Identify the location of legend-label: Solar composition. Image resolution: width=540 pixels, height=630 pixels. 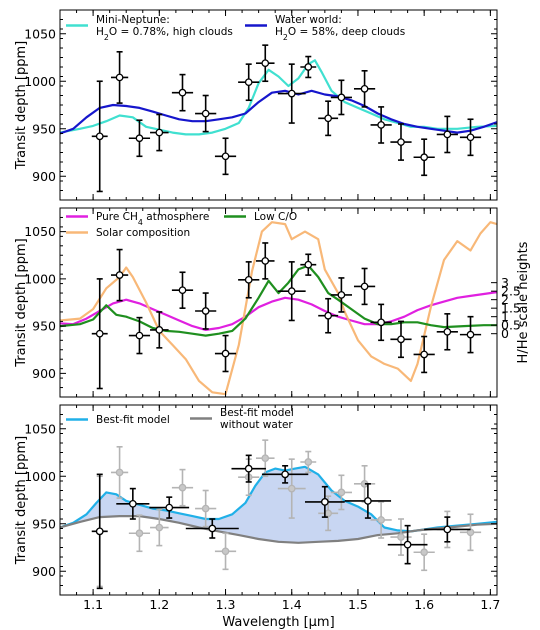
(143, 233).